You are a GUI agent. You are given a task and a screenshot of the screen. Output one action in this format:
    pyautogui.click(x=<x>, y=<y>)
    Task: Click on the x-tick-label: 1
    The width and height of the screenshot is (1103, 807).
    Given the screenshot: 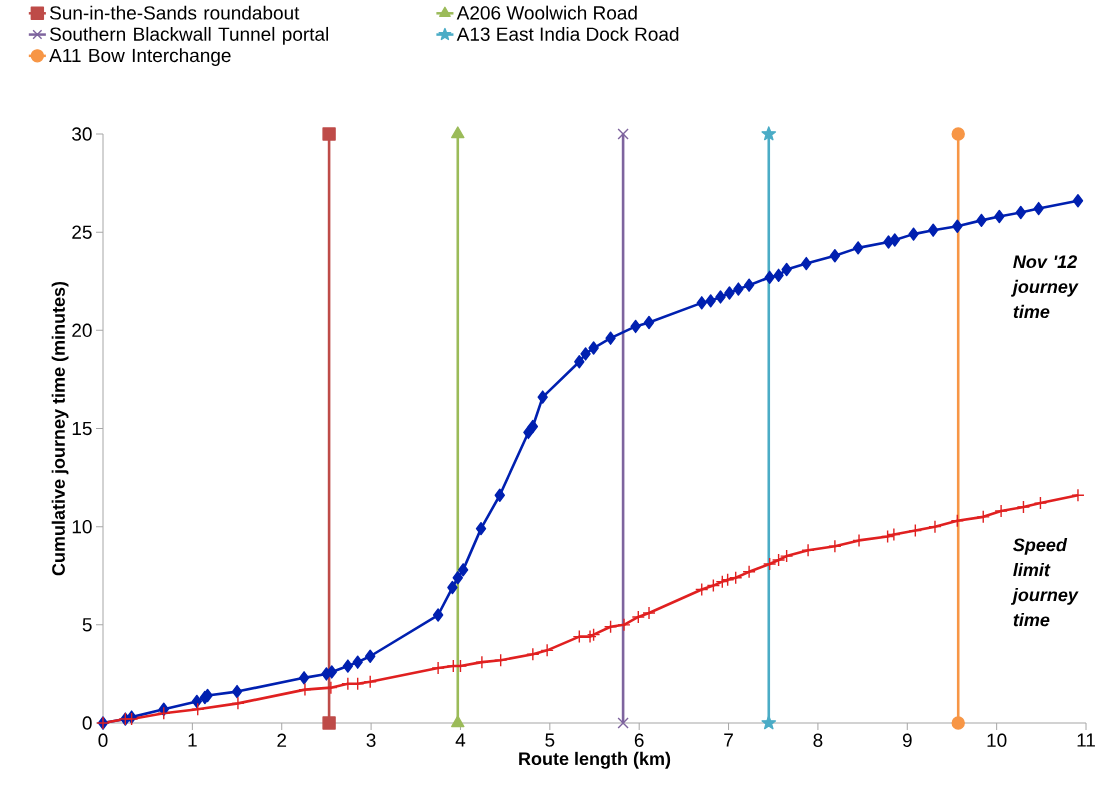 What is the action you would take?
    pyautogui.click(x=192, y=740)
    